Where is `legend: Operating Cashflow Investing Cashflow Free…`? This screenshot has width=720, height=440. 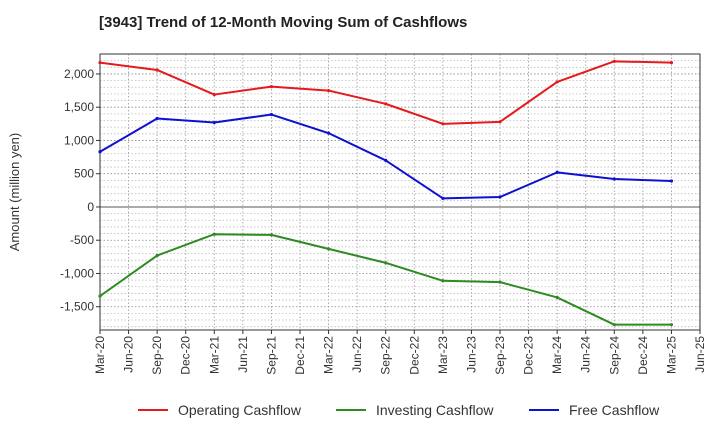
legend: Operating Cashflow Investing Cashflow Free… is located at coordinates (399, 410).